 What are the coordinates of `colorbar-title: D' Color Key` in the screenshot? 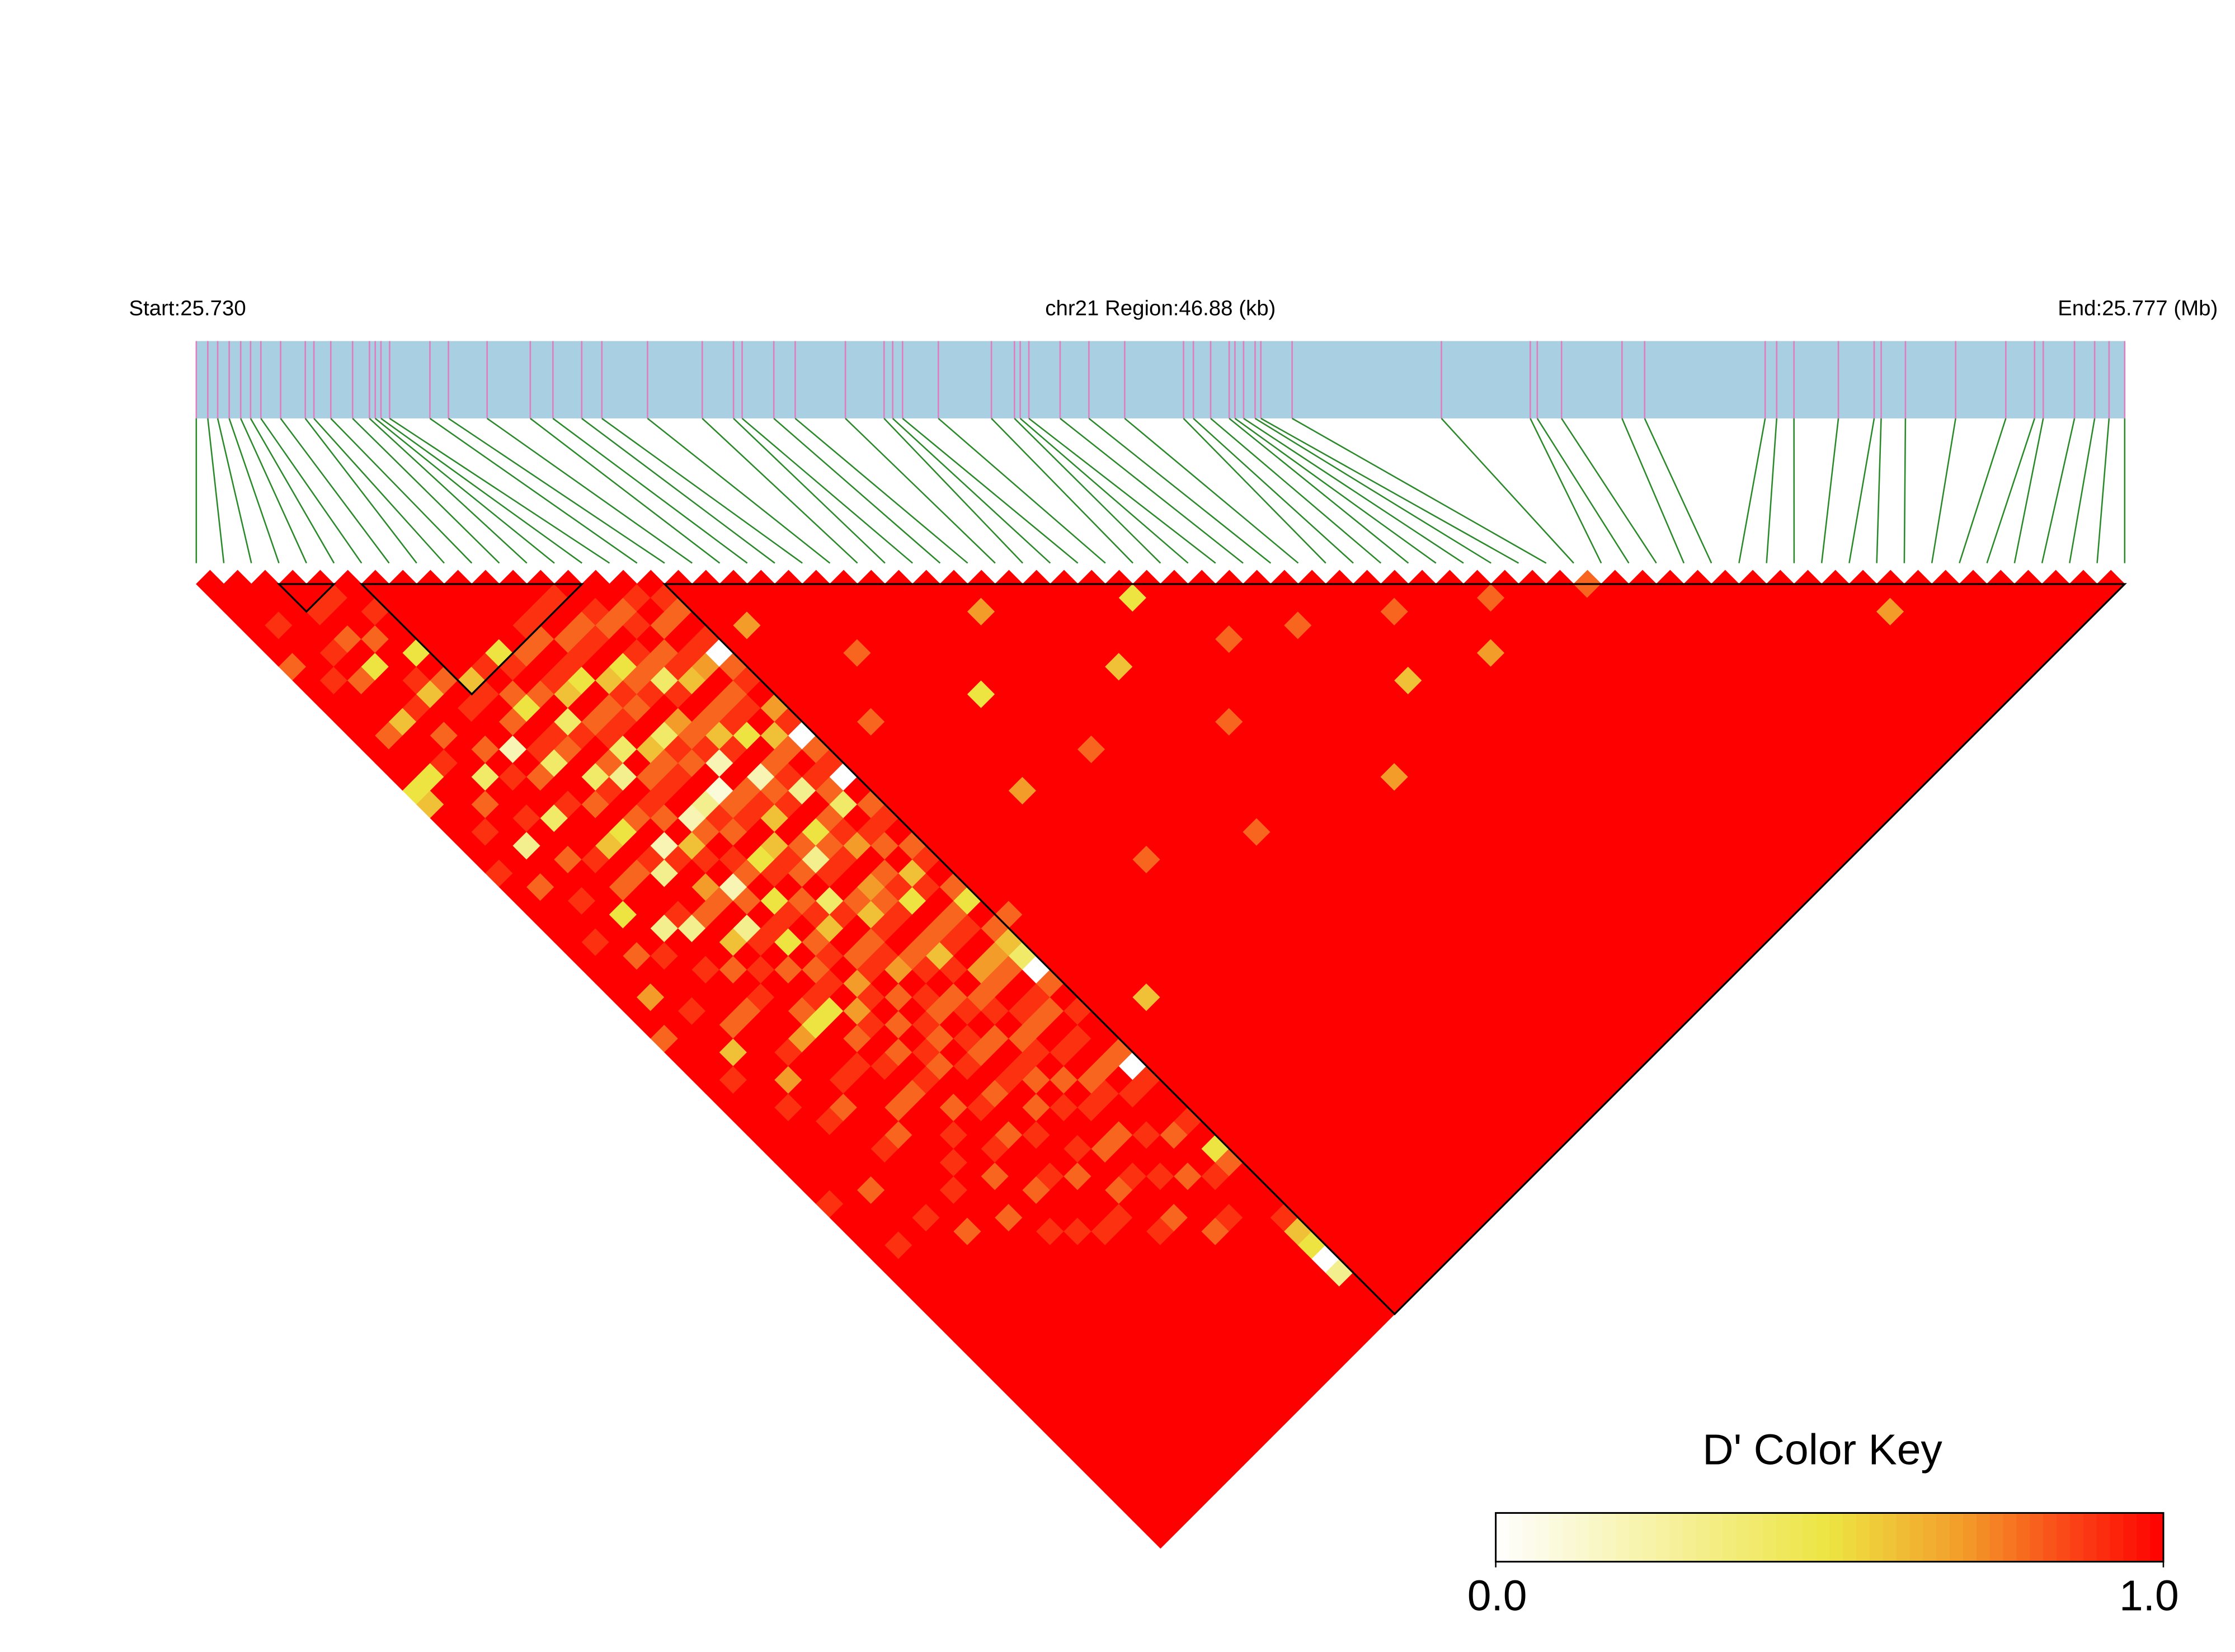 It's located at (1822, 1450).